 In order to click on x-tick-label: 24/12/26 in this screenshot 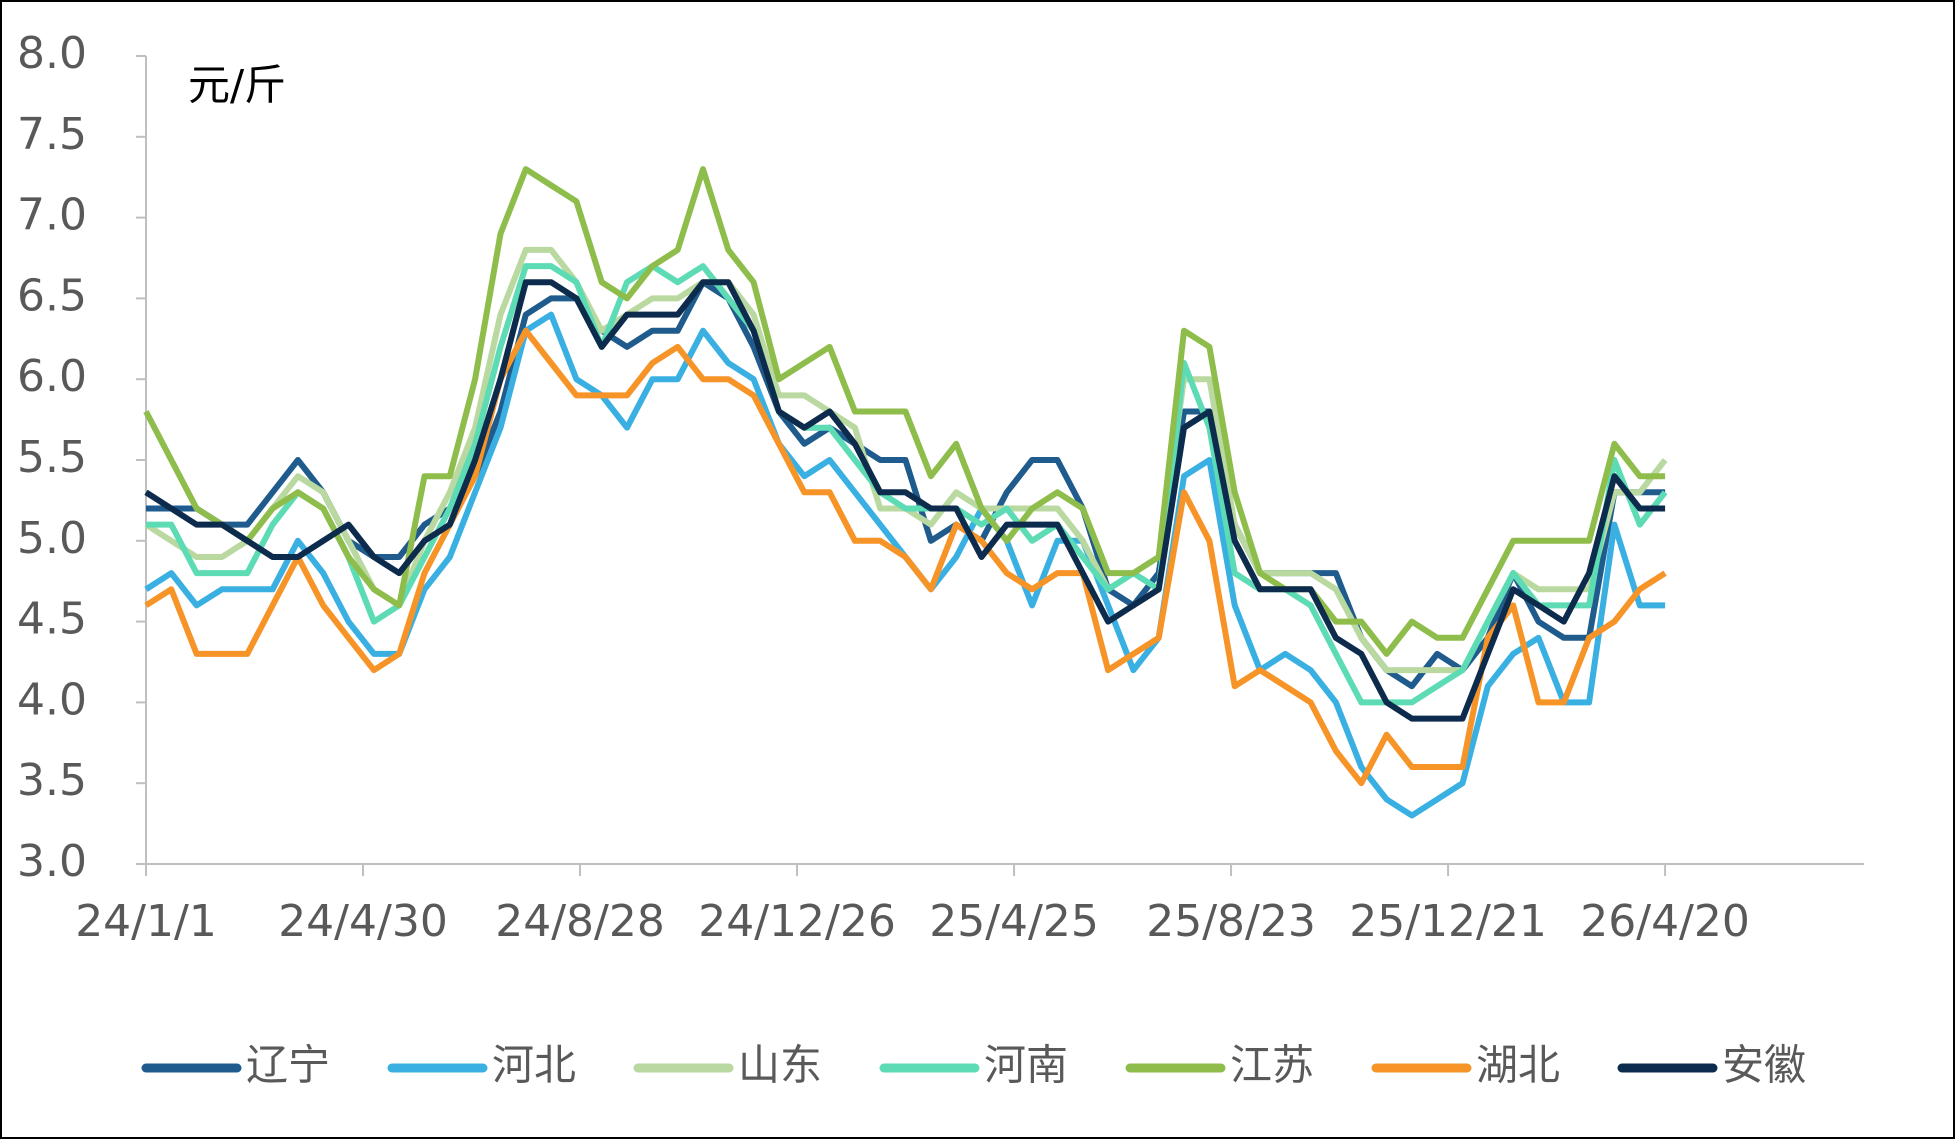, I will do `click(797, 921)`.